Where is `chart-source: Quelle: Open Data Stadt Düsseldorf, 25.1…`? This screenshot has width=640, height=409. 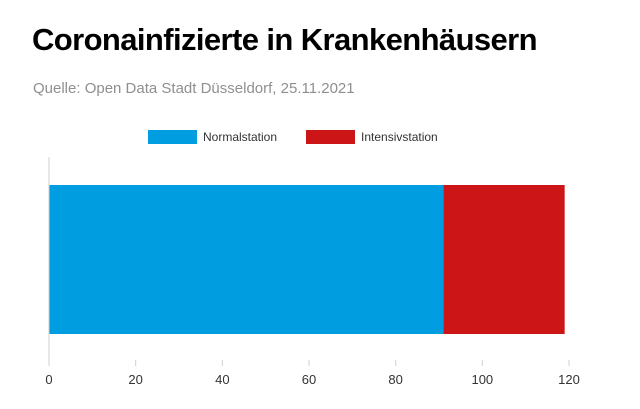 chart-source: Quelle: Open Data Stadt Düsseldorf, 25.1… is located at coordinates (194, 88).